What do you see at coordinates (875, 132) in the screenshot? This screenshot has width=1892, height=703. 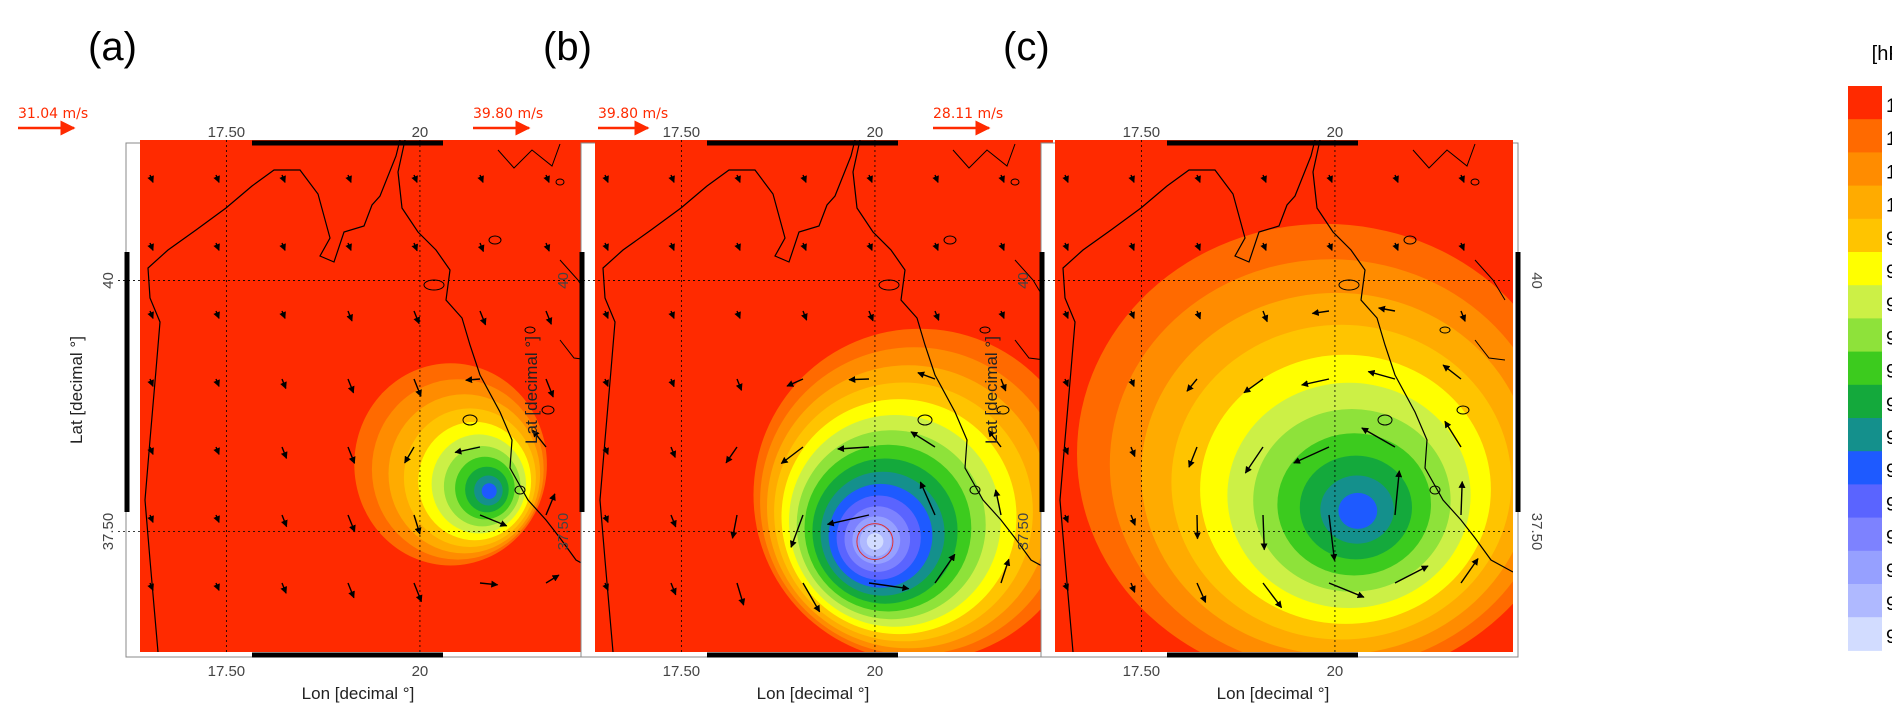 I see `x-tick-top: 20` at bounding box center [875, 132].